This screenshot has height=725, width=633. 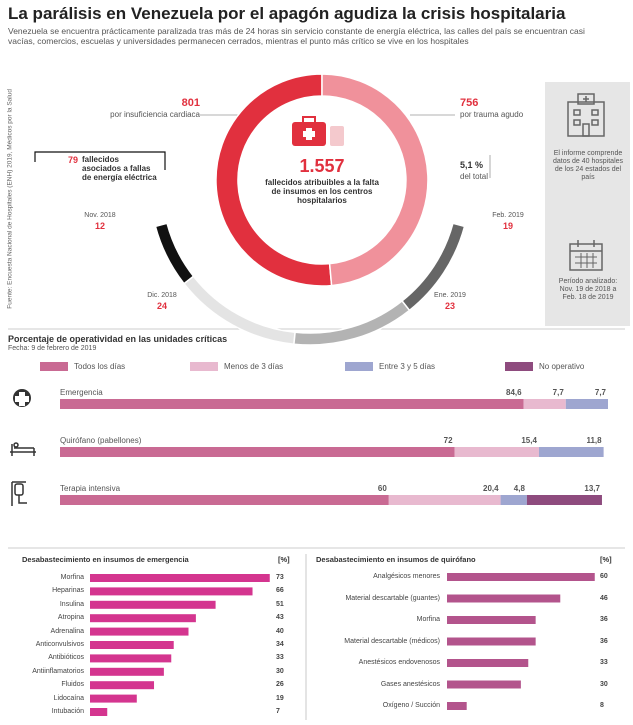 I want to click on emergency-icon, so click(x=22, y=398).